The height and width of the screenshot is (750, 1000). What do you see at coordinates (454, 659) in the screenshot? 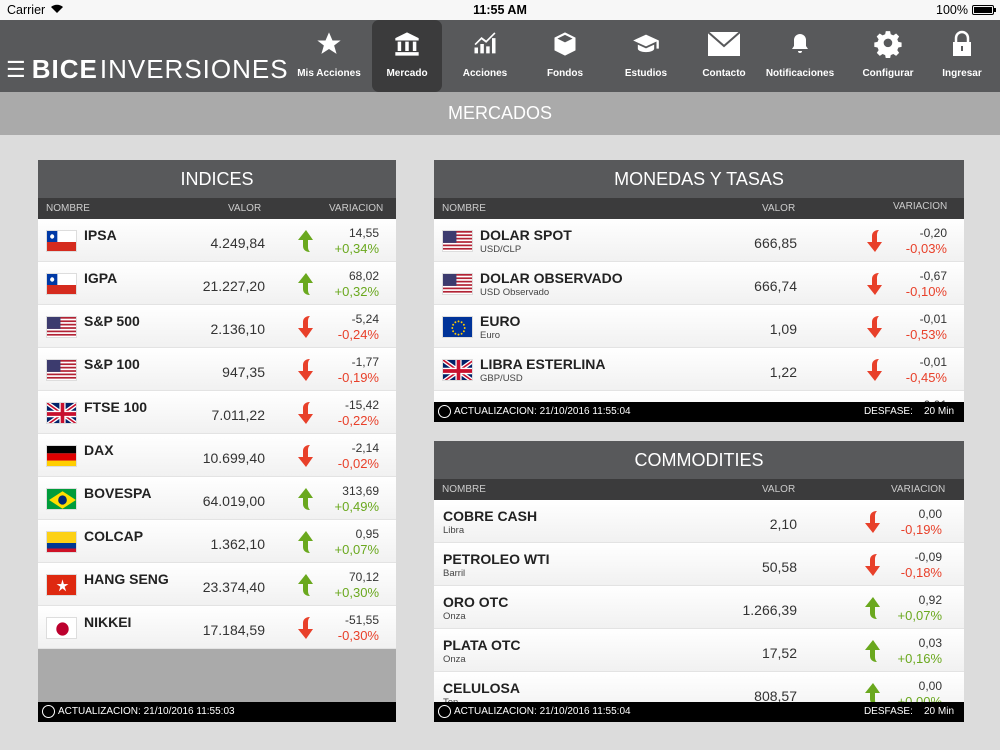
I see `row-subtitle: Onza` at bounding box center [454, 659].